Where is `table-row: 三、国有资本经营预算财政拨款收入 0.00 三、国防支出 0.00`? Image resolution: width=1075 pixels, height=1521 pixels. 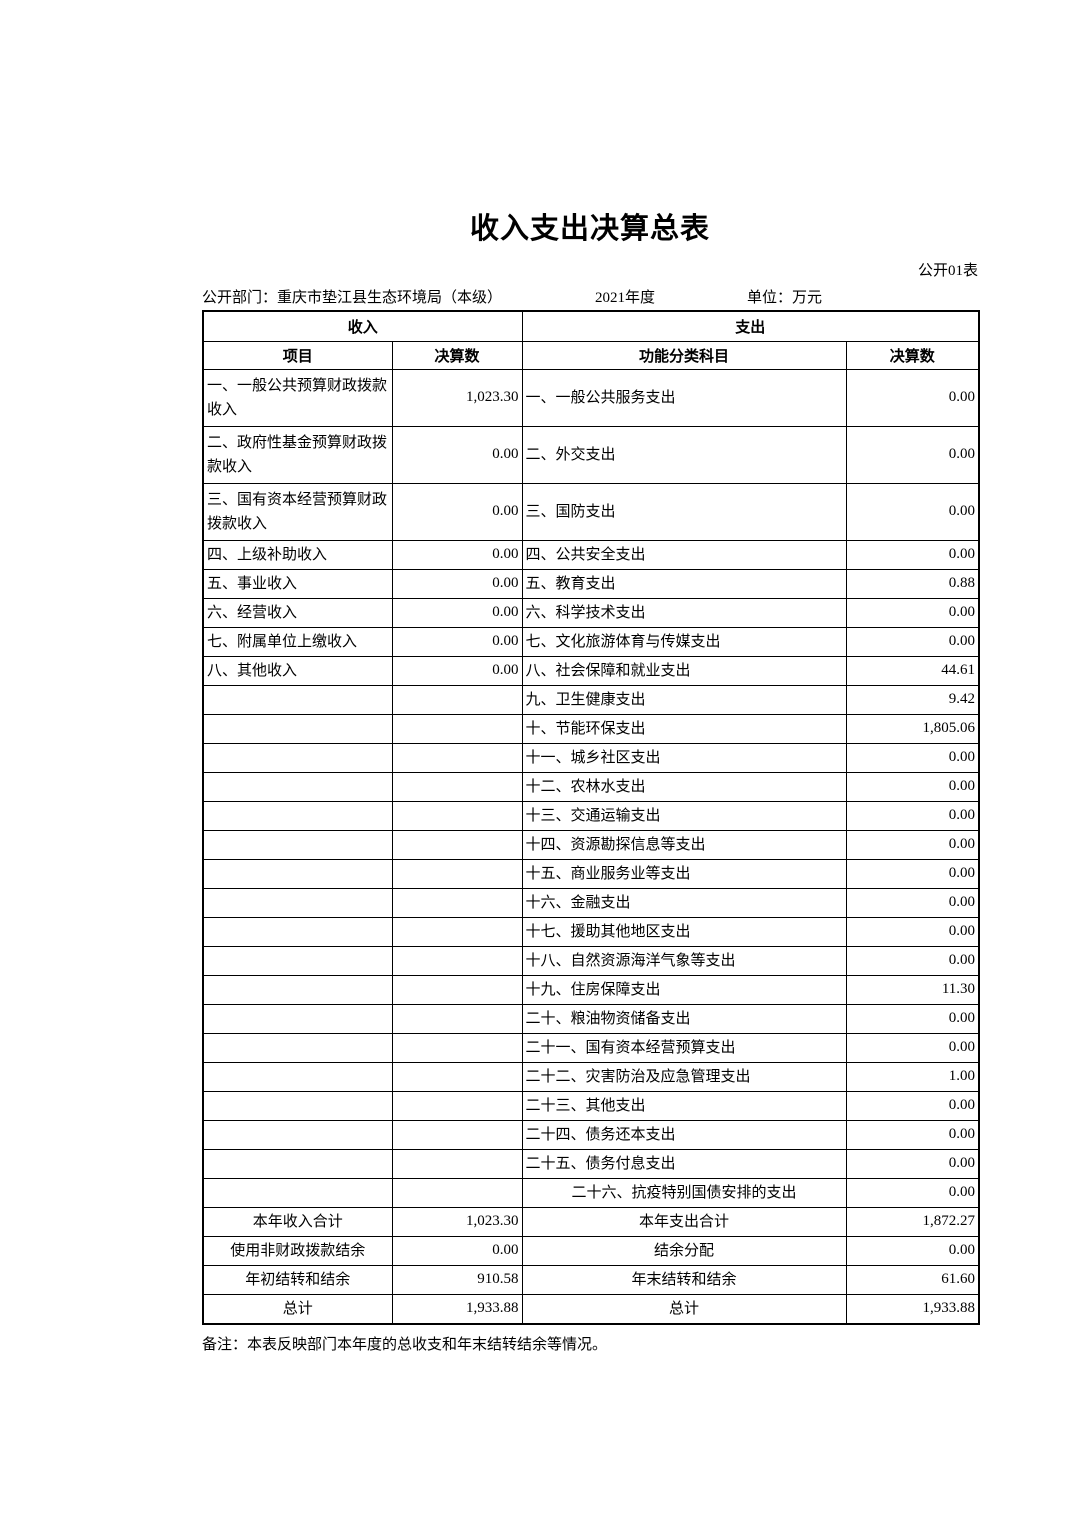 table-row: 三、国有资本经营预算财政拨款收入 0.00 三、国防支出 0.00 is located at coordinates (591, 511).